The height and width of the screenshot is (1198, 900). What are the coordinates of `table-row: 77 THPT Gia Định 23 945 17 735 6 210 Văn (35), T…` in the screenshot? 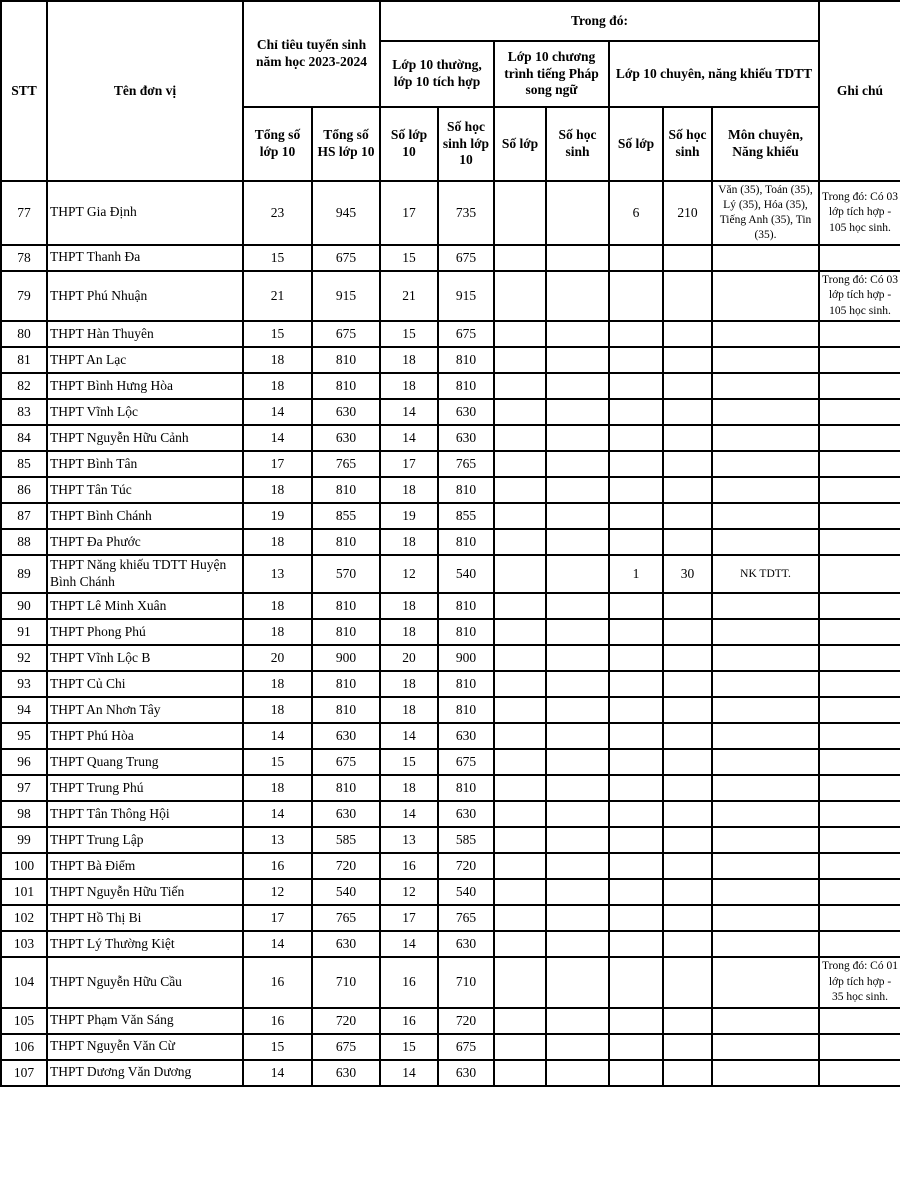 It's located at (450, 213).